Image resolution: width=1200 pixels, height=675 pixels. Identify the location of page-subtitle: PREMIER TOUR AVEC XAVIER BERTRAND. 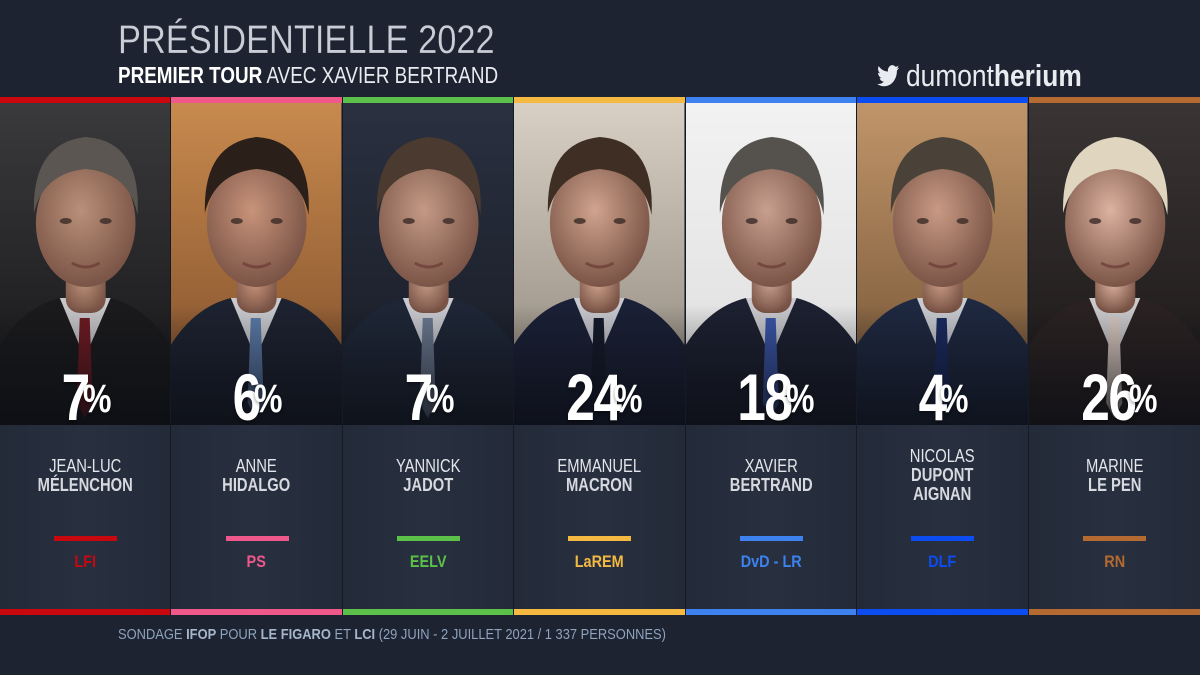
(308, 75).